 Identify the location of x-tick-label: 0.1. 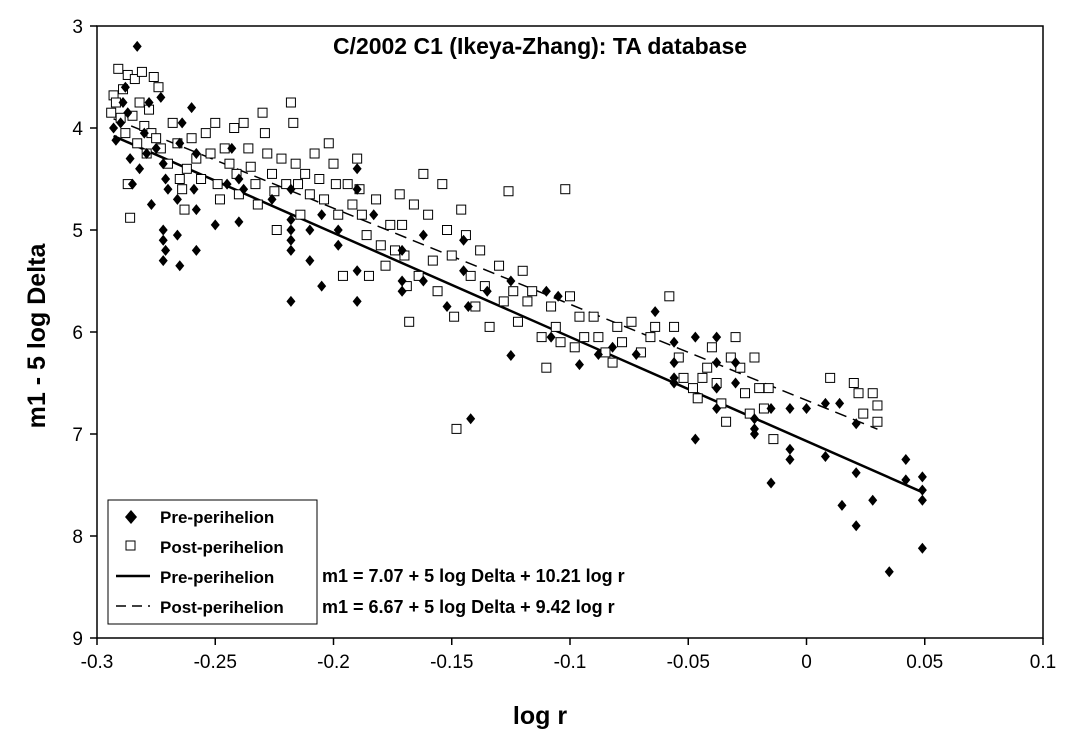
(1043, 662).